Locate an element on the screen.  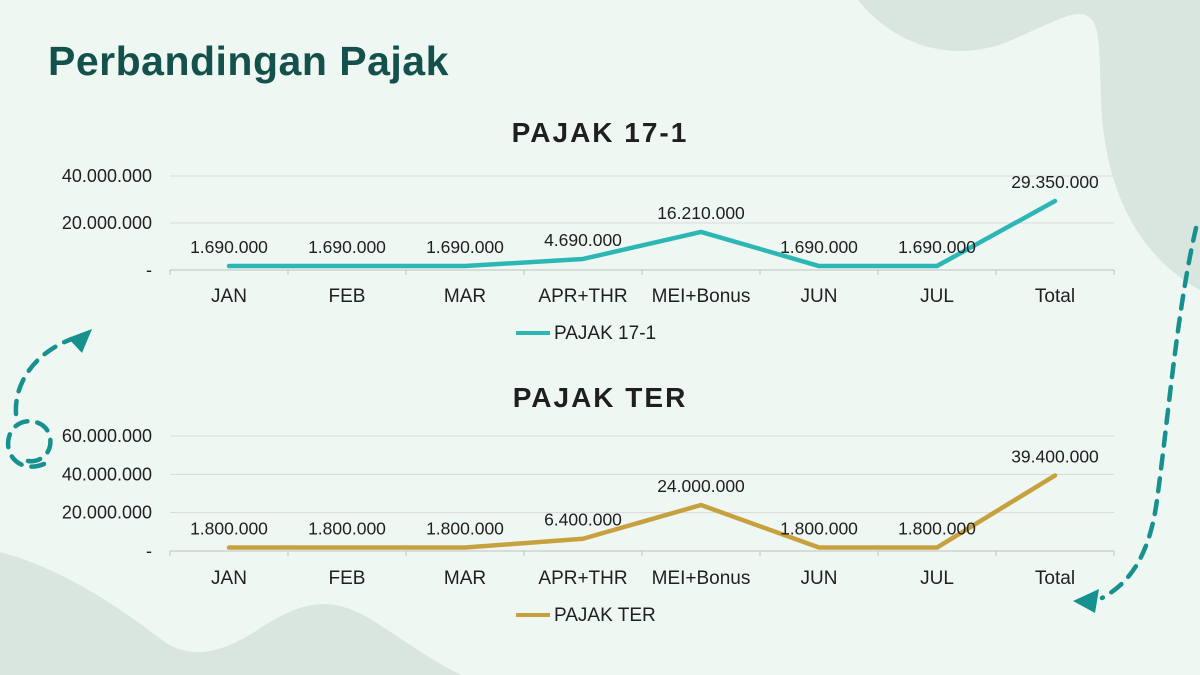
dashed-arrow-up-tail is located at coordinates (44, 376).